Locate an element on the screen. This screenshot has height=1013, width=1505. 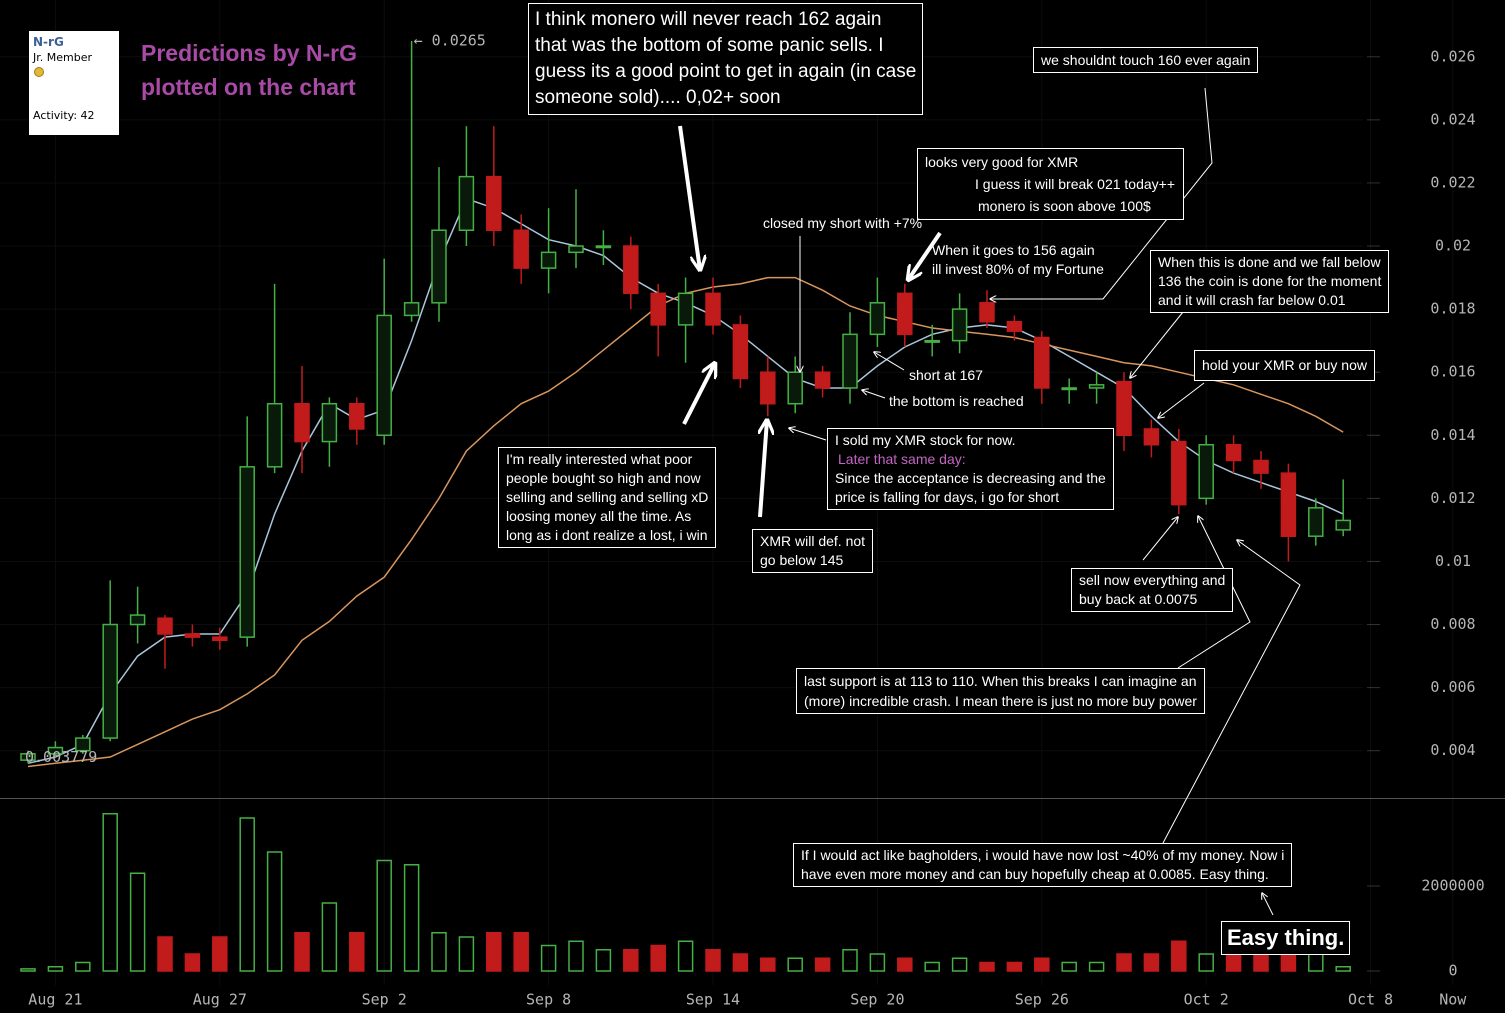
y-tick-label: 0.012 is located at coordinates (1452, 498).